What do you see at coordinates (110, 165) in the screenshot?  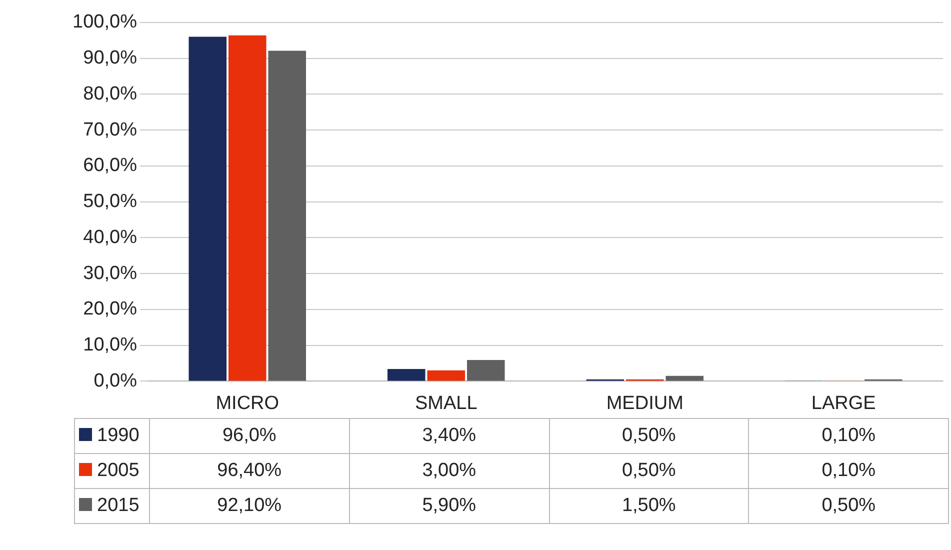 I see `y-tick-label: 60,0%` at bounding box center [110, 165].